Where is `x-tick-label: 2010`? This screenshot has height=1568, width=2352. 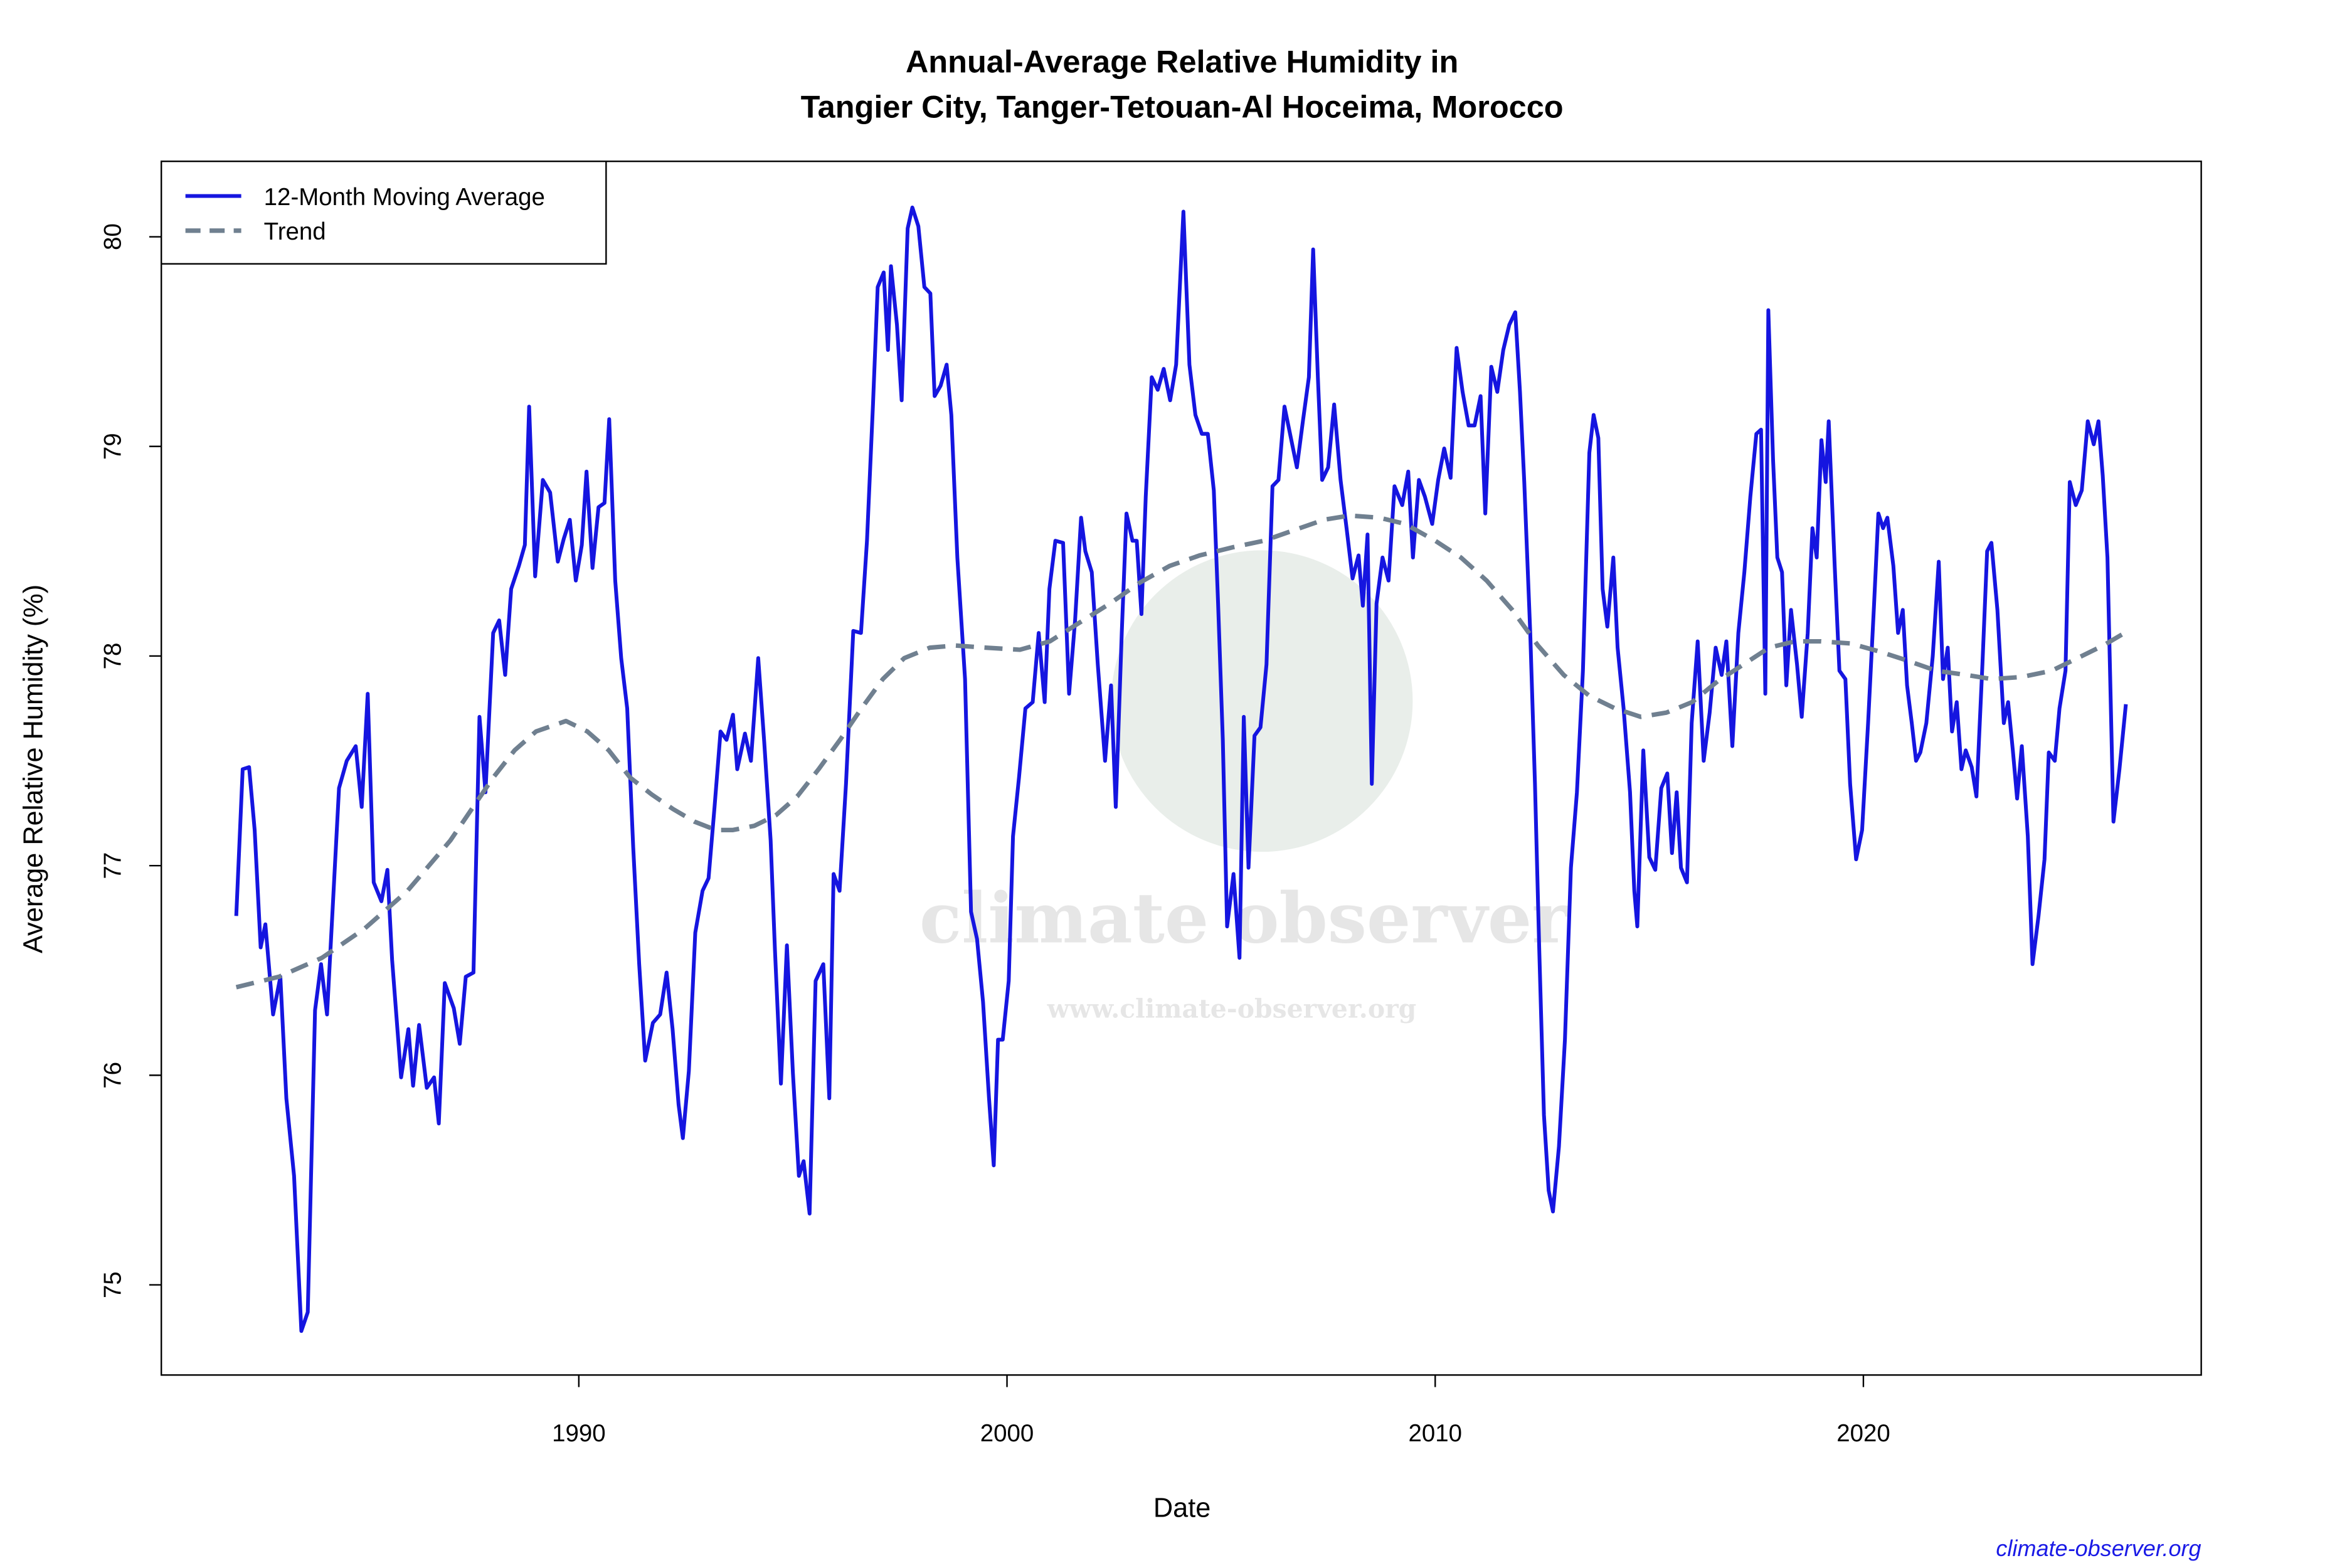 x-tick-label: 2010 is located at coordinates (1435, 1433).